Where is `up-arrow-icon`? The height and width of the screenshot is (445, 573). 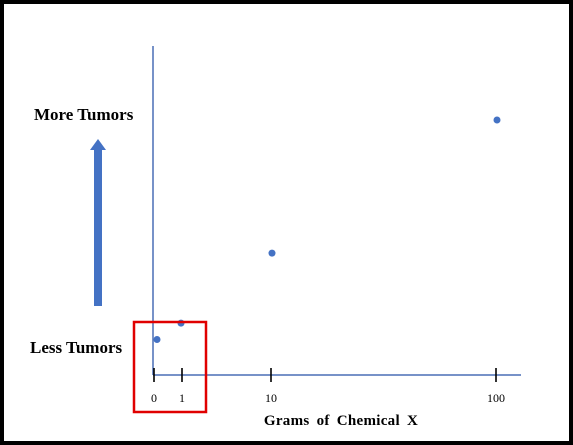
up-arrow-icon is located at coordinates (98, 222).